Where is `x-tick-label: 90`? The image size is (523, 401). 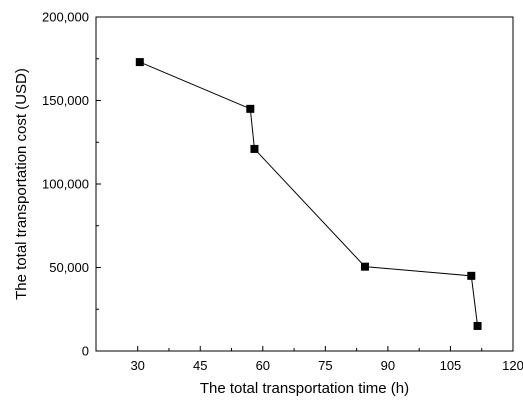
x-tick-label: 90 is located at coordinates (388, 365).